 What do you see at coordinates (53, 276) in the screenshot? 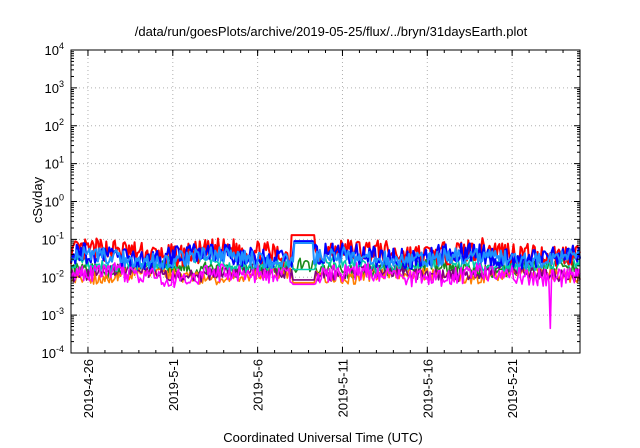
I see `y-tick-label: 10⁻²` at bounding box center [53, 276].